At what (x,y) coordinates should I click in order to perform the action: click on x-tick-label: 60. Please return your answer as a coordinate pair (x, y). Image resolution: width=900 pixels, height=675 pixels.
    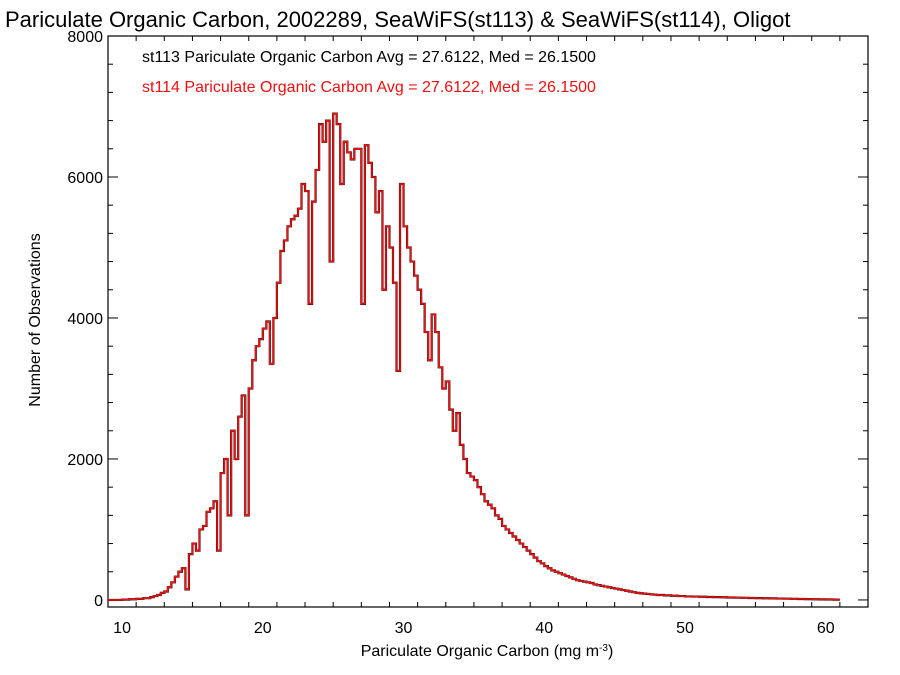
    Looking at the image, I should click on (826, 628).